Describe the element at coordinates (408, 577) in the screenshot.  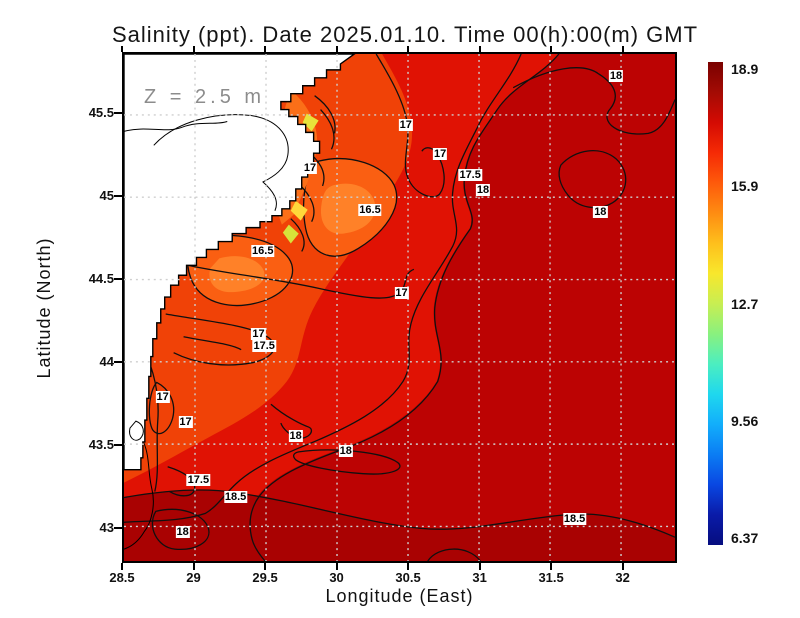
I see `x-tick-label: 30.5` at that location.